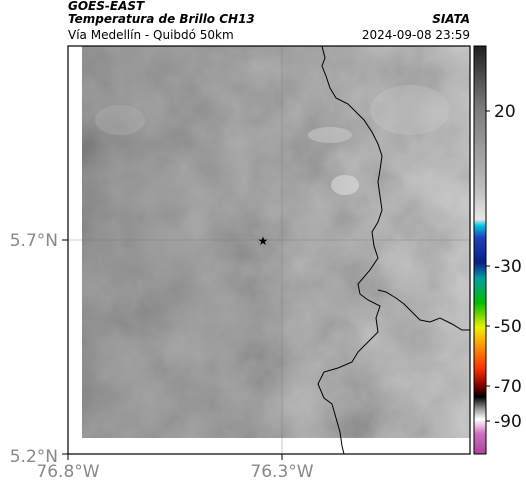 Image resolution: width=526 pixels, height=491 pixels. I want to click on organization-label: SIATA, so click(451, 19).